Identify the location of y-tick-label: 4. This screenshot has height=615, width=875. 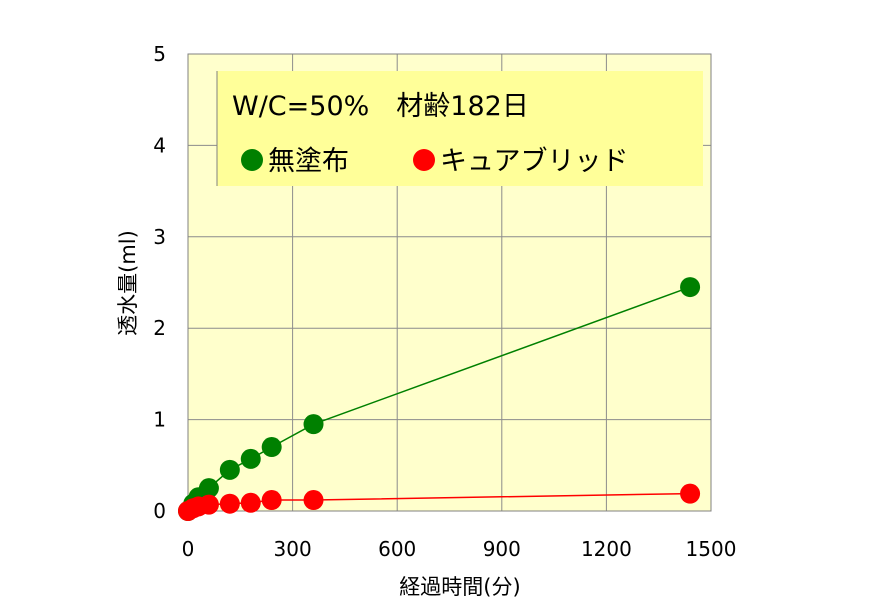
(159, 145).